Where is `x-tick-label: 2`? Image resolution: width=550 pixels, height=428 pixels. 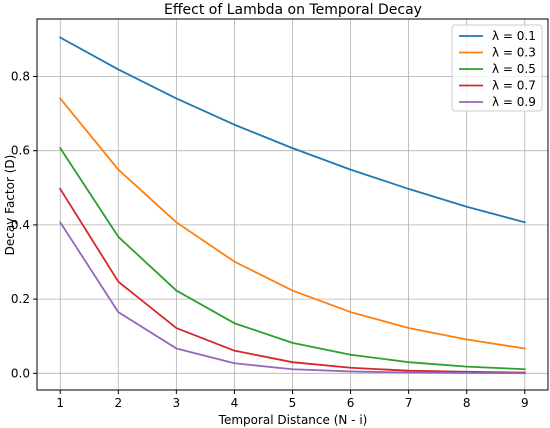
x-tick-label: 2 is located at coordinates (118, 403).